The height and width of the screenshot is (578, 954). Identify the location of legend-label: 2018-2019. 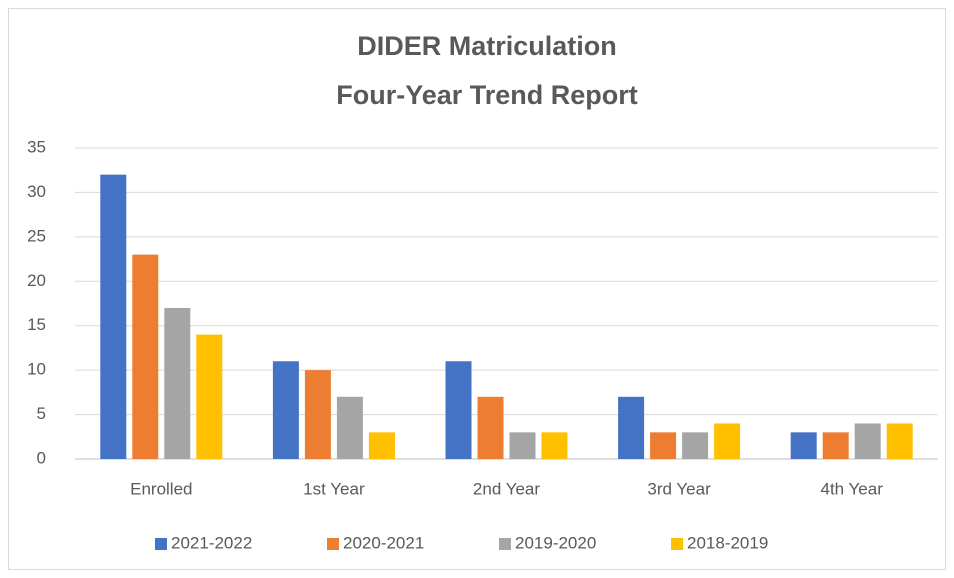
(727, 542).